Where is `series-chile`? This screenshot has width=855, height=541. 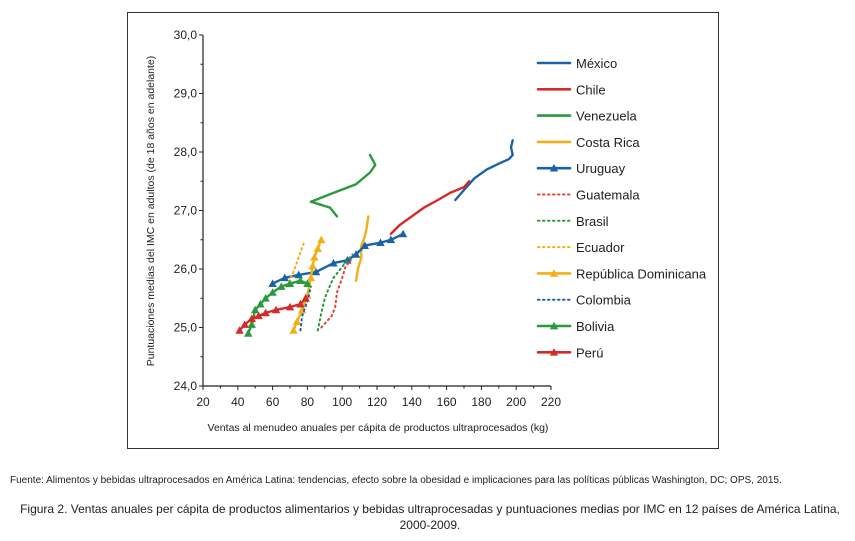
series-chile is located at coordinates (430, 208).